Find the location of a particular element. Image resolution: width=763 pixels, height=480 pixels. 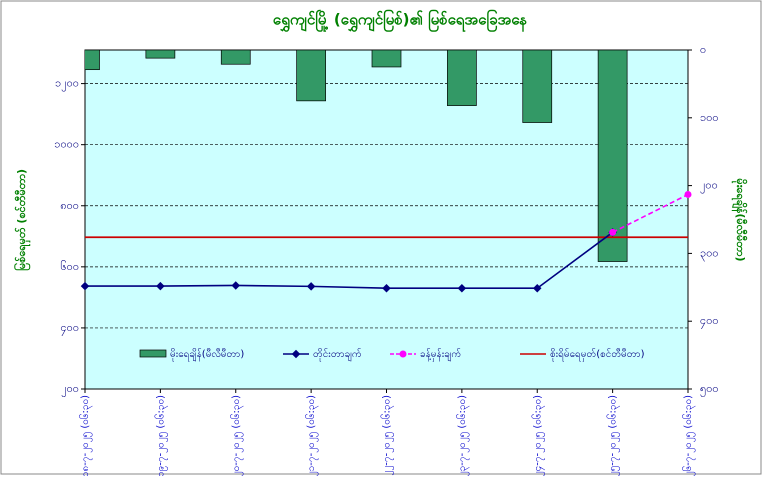

y2-tick-label: ၂၀၀ is located at coordinates (709, 186).